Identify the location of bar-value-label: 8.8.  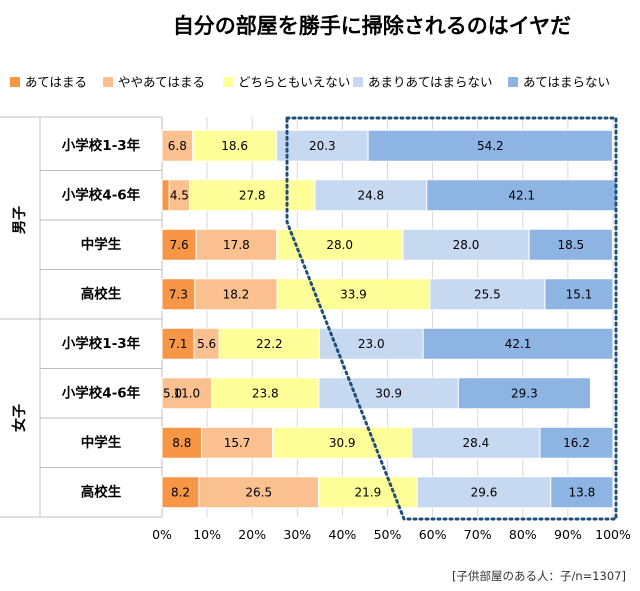
(181, 443).